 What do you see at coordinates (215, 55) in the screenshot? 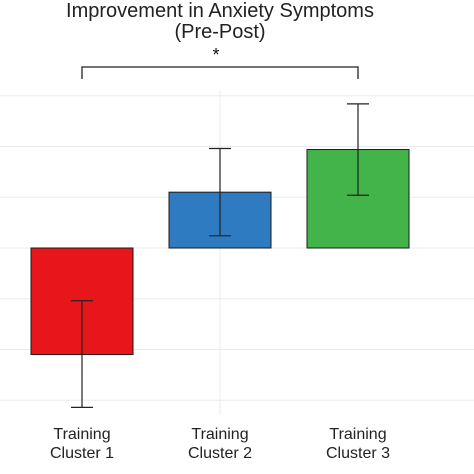
I see `significance-asterisk: *` at bounding box center [215, 55].